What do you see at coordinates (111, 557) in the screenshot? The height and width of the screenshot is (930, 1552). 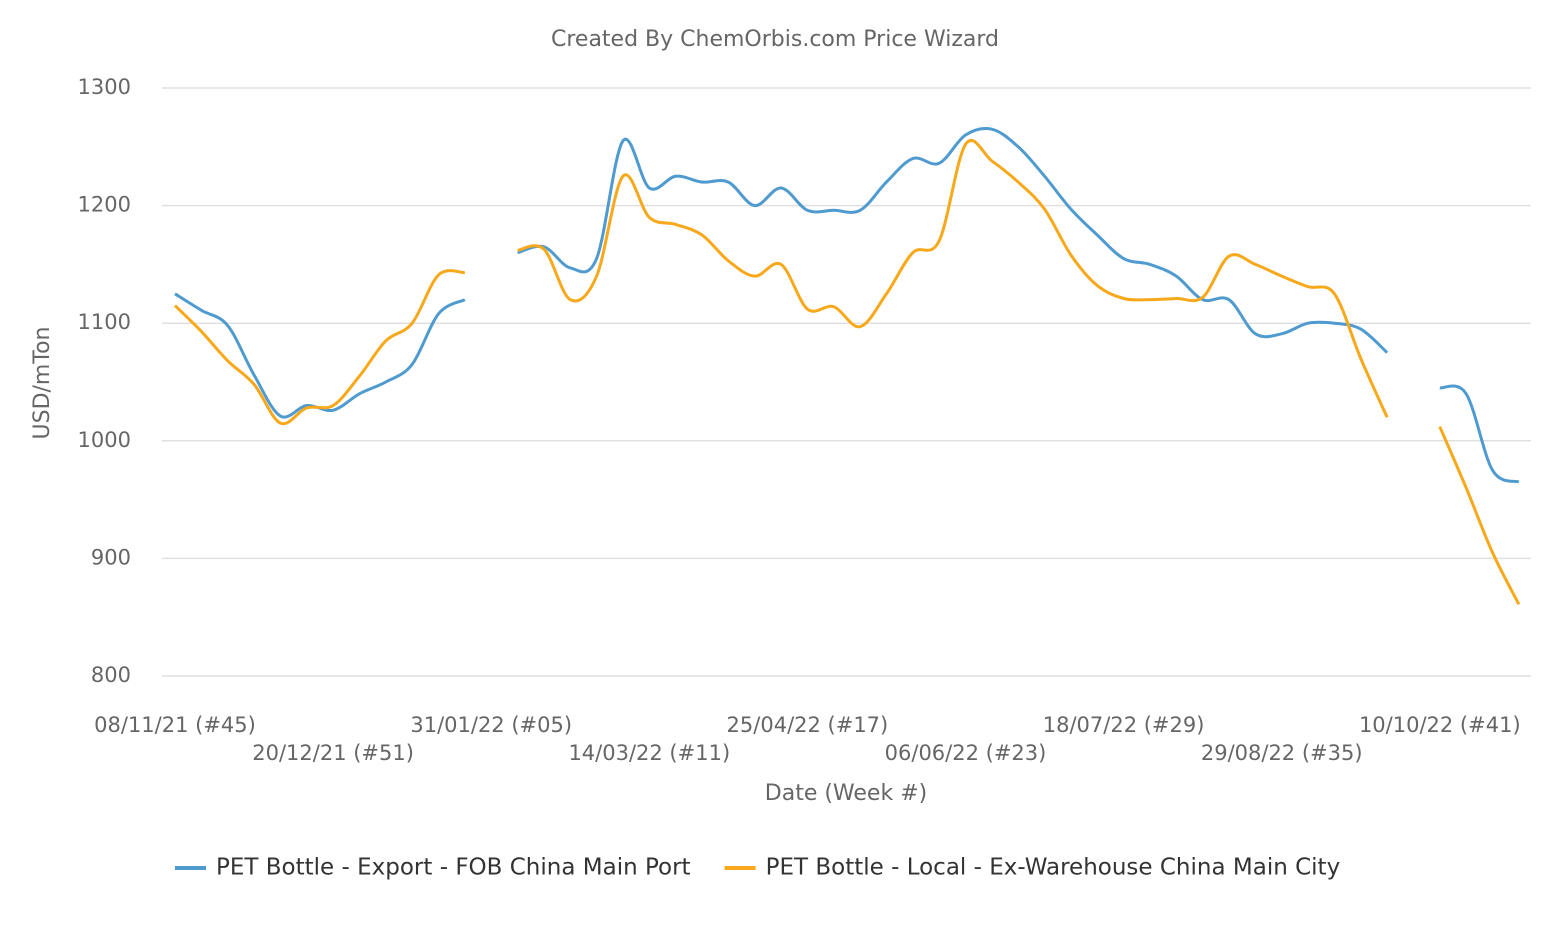 I see `y-tick-label: 900` at bounding box center [111, 557].